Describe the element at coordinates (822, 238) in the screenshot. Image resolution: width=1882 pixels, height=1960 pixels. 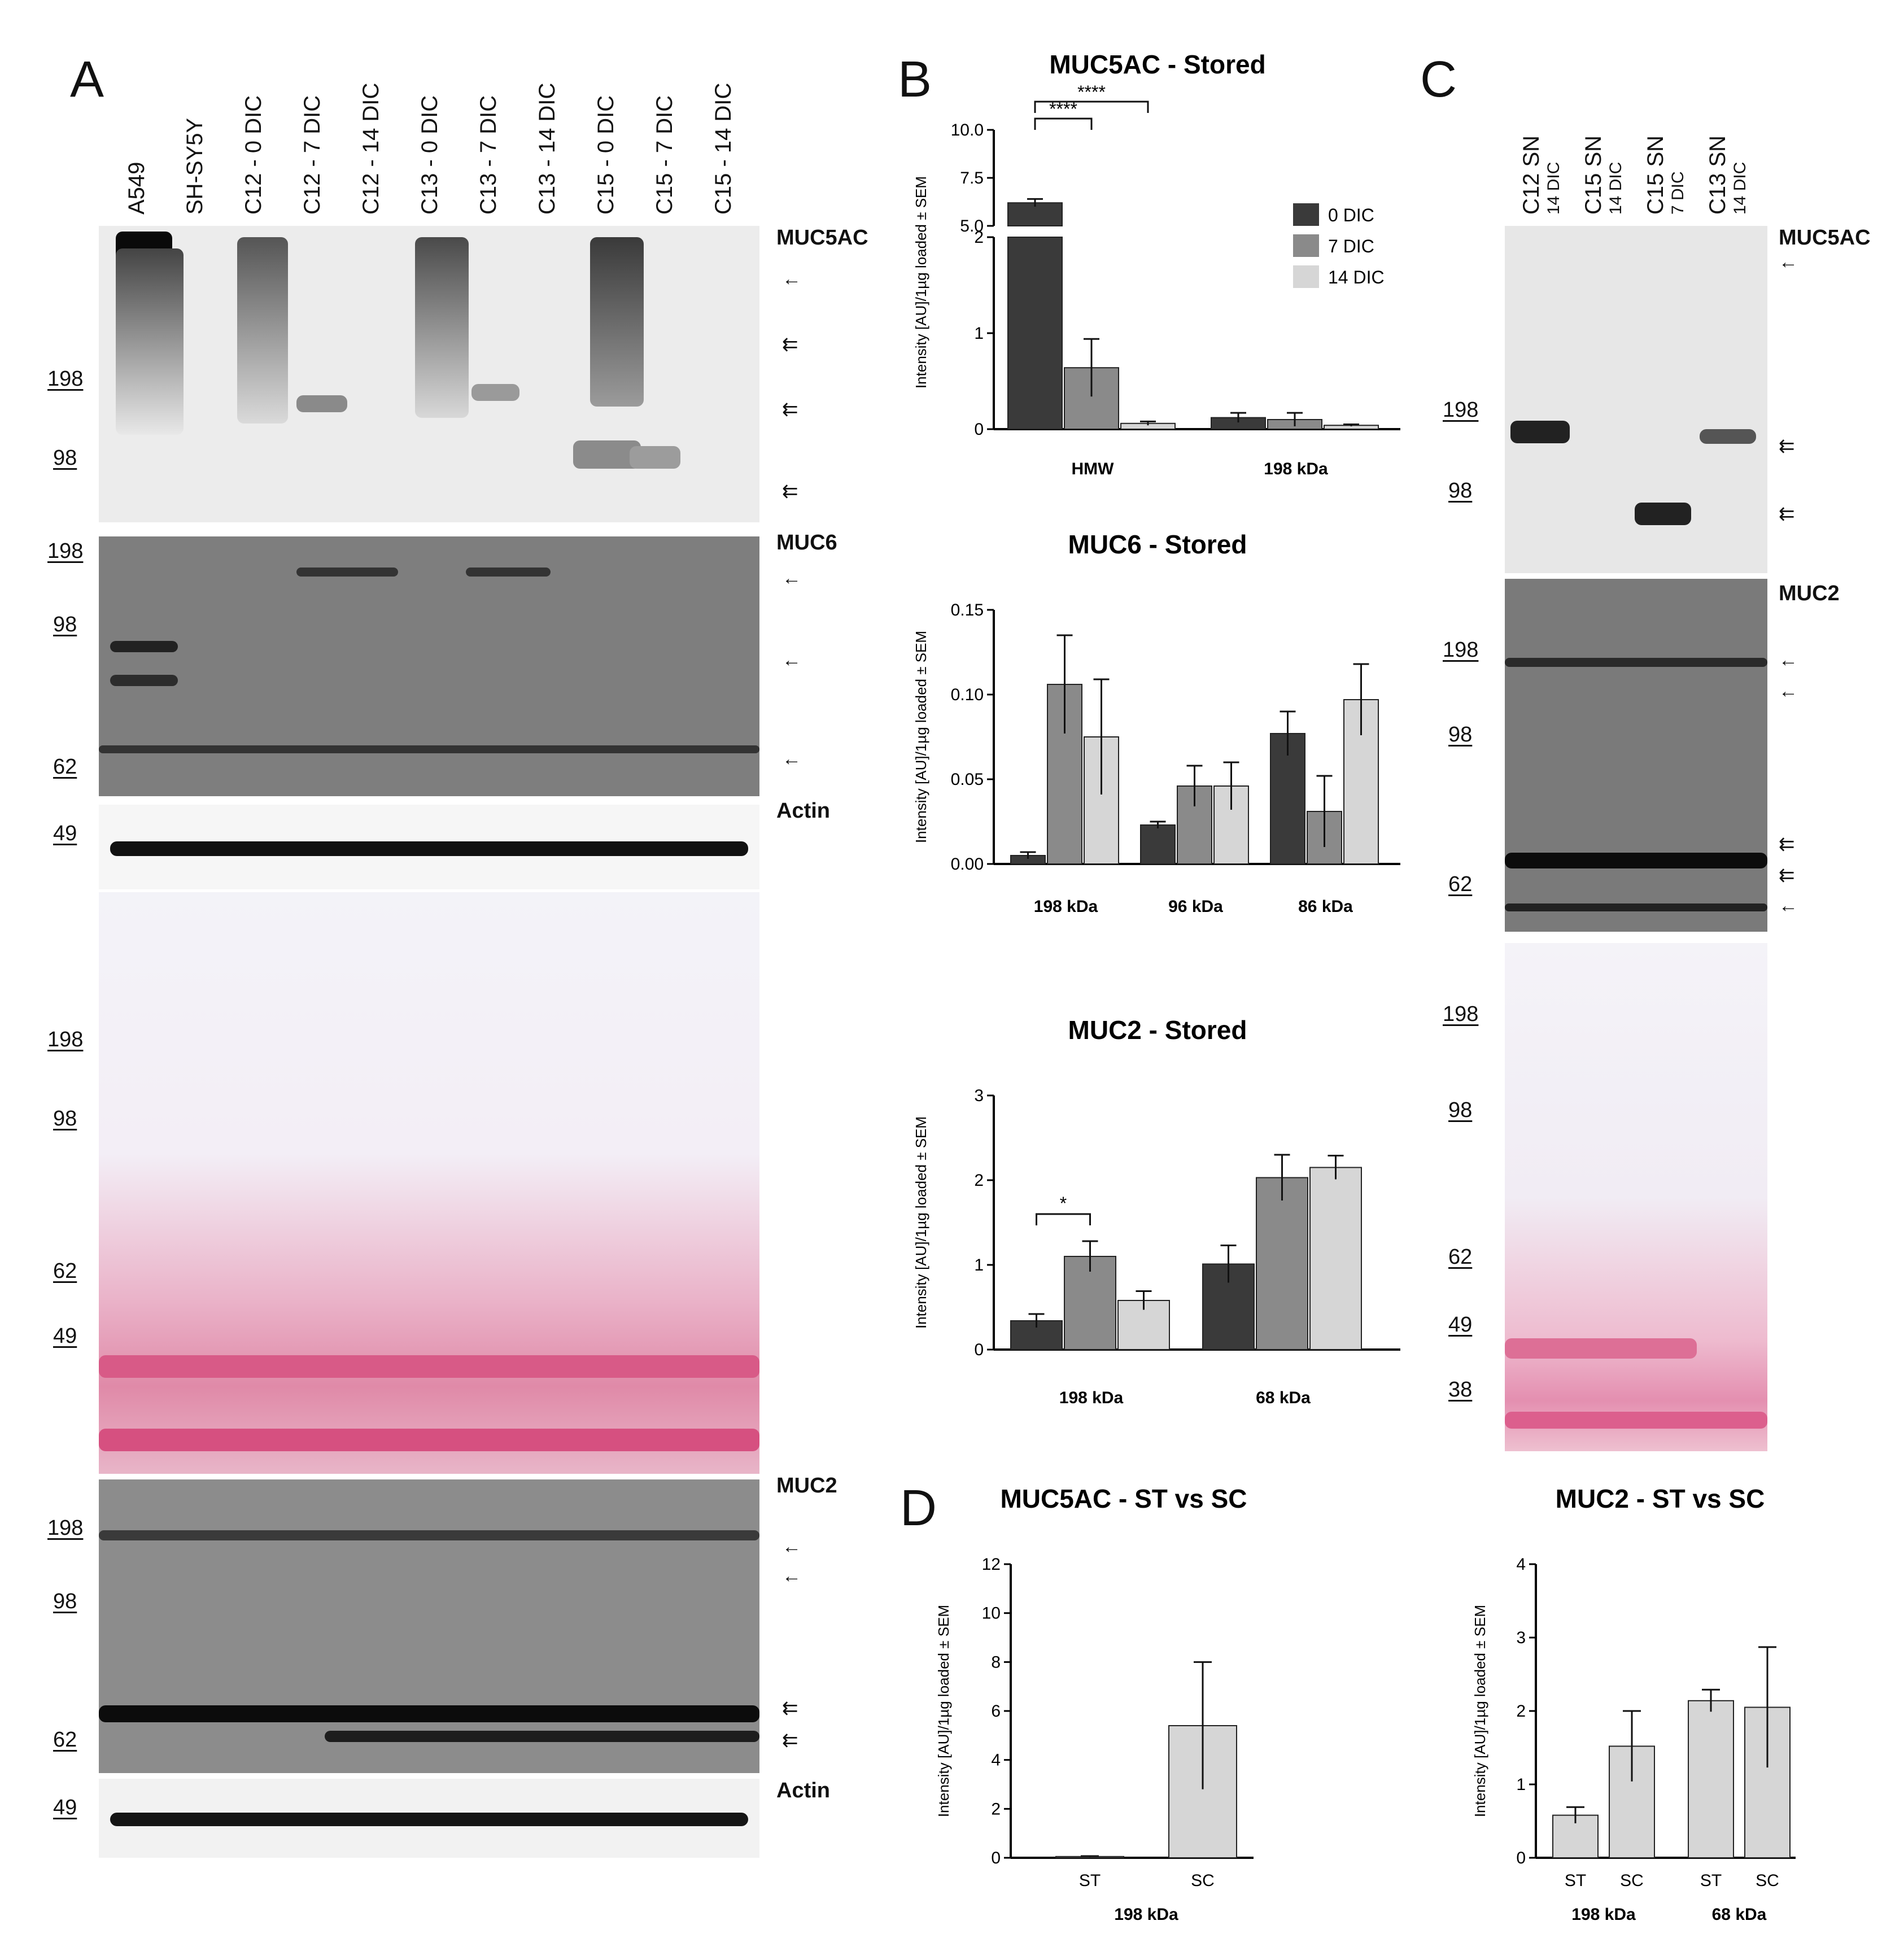
I see `blot-label-a-muc5ac: MUC5AC` at that location.